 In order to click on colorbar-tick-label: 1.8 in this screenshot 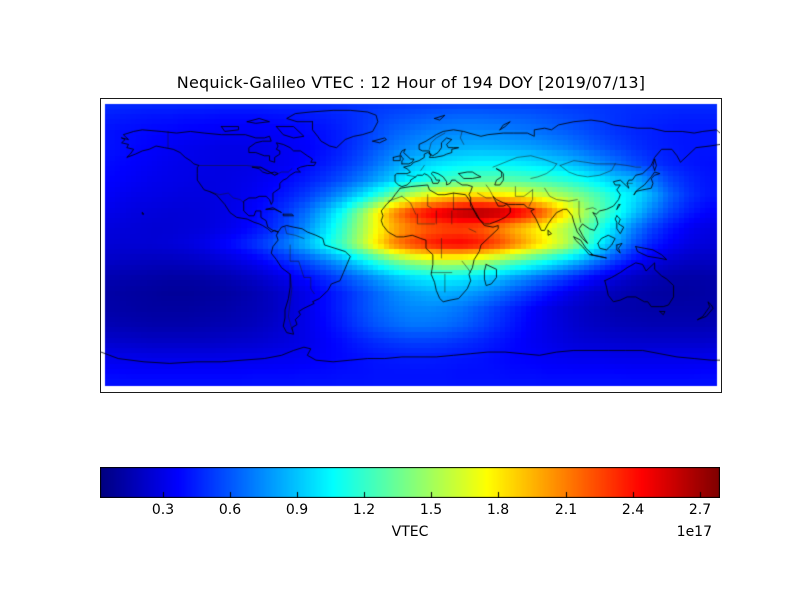, I will do `click(498, 510)`.